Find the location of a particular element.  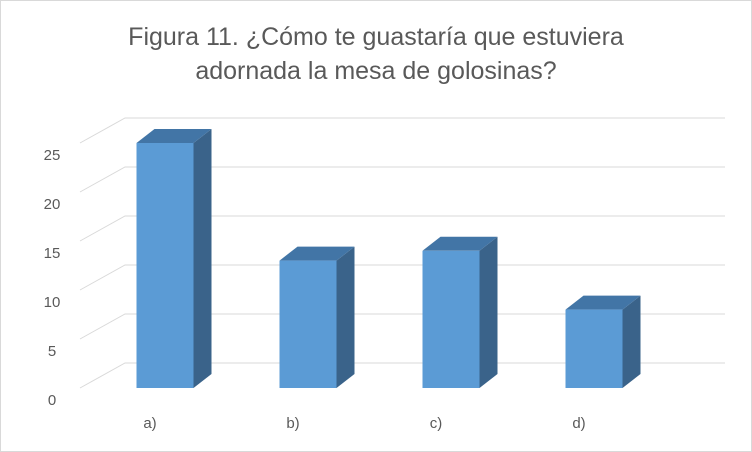

x-tick-label: b) is located at coordinates (292, 423).